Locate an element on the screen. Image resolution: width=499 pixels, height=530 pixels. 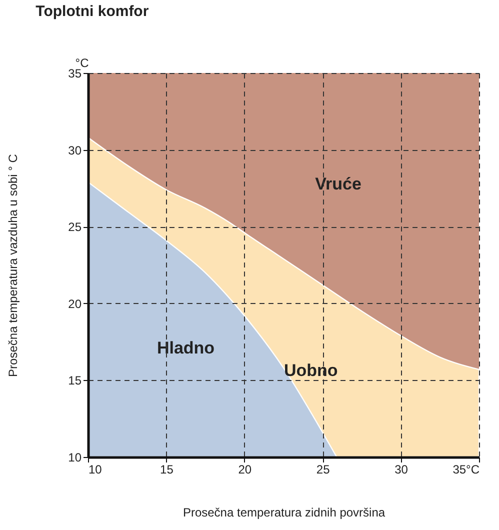
x-tick-label: 20 is located at coordinates (245, 469).